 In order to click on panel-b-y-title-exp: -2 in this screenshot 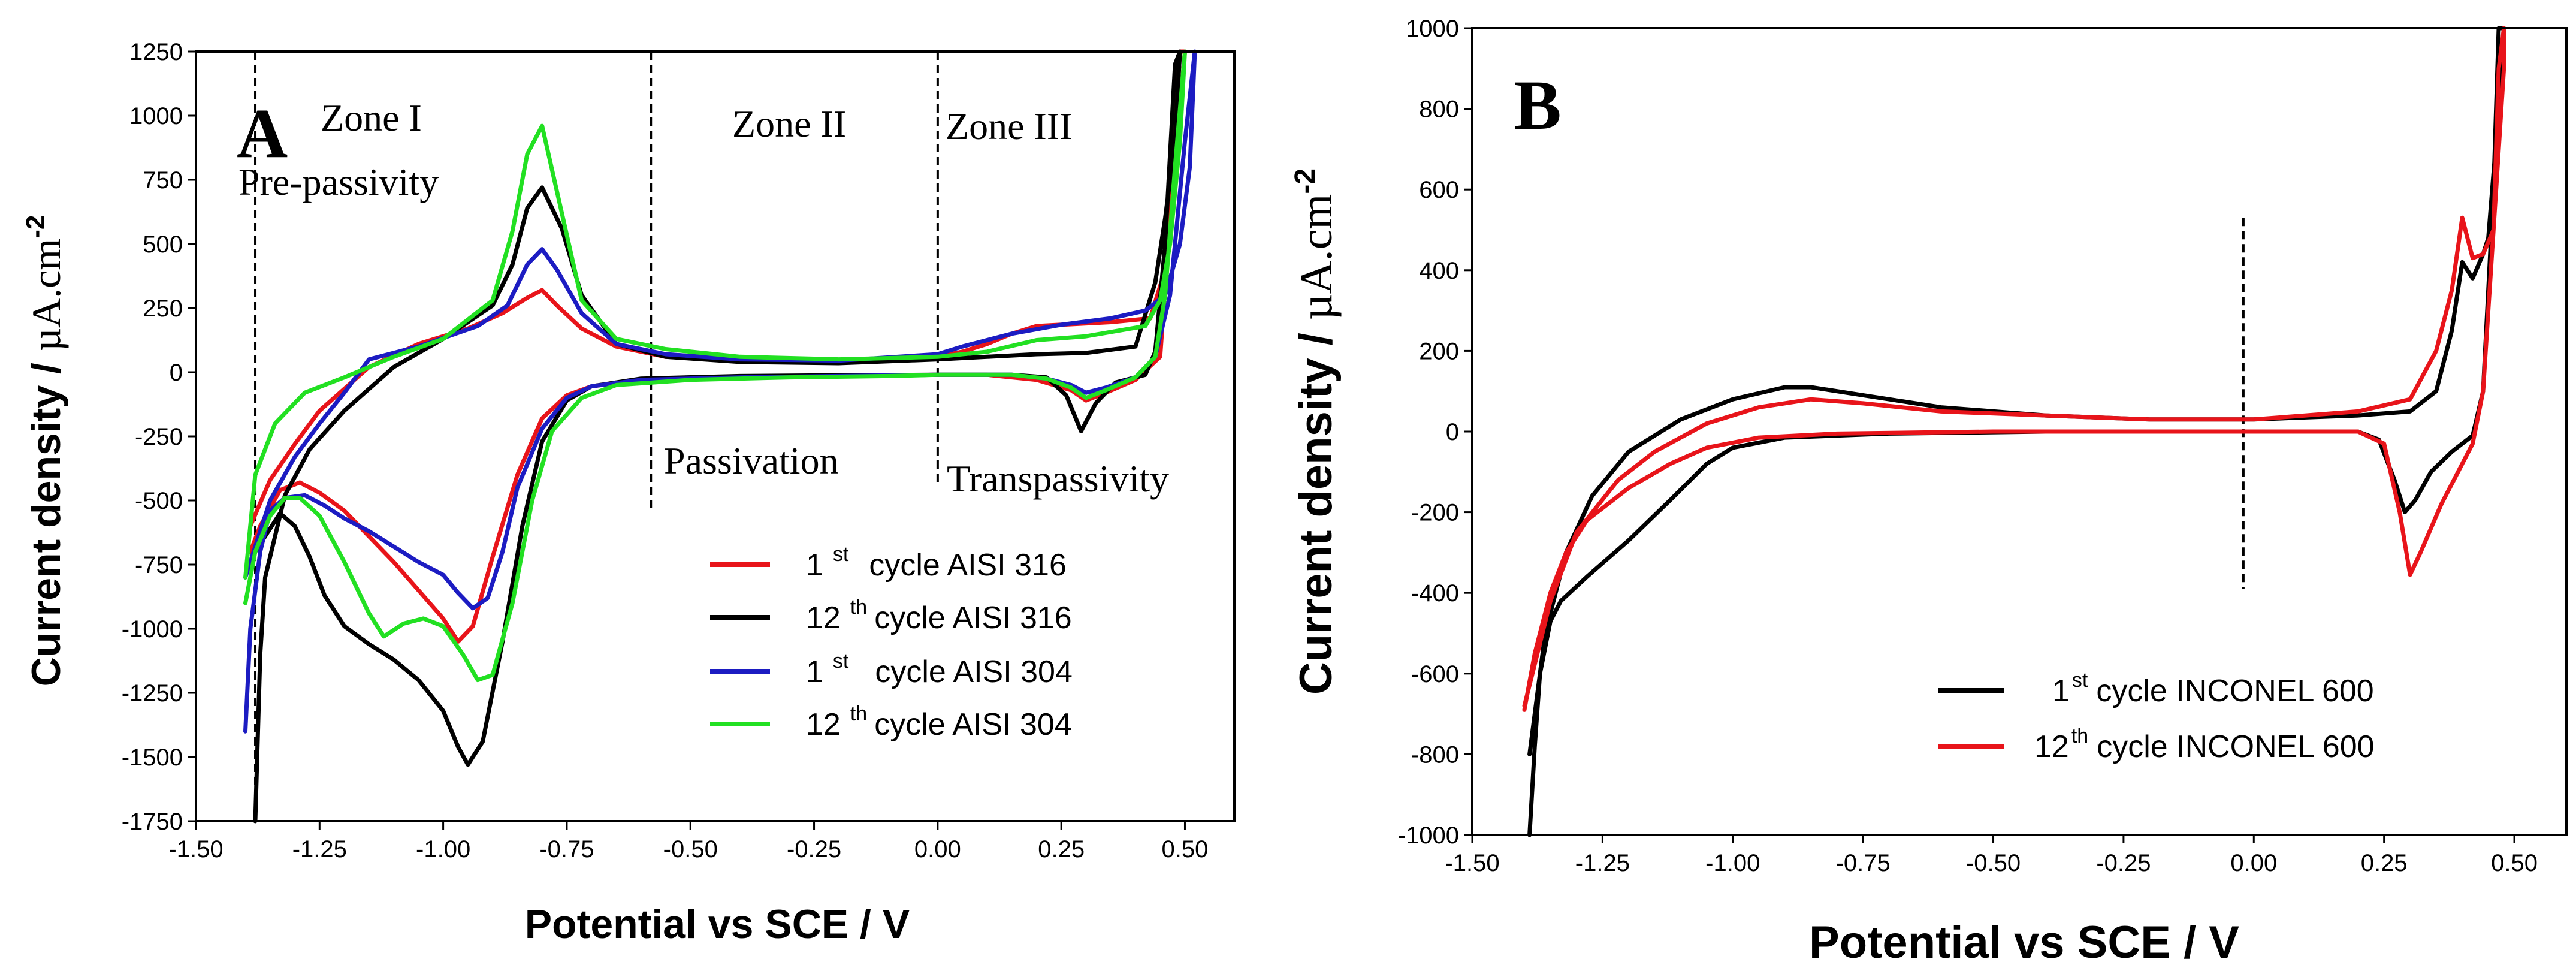, I will do `click(1305, 181)`.